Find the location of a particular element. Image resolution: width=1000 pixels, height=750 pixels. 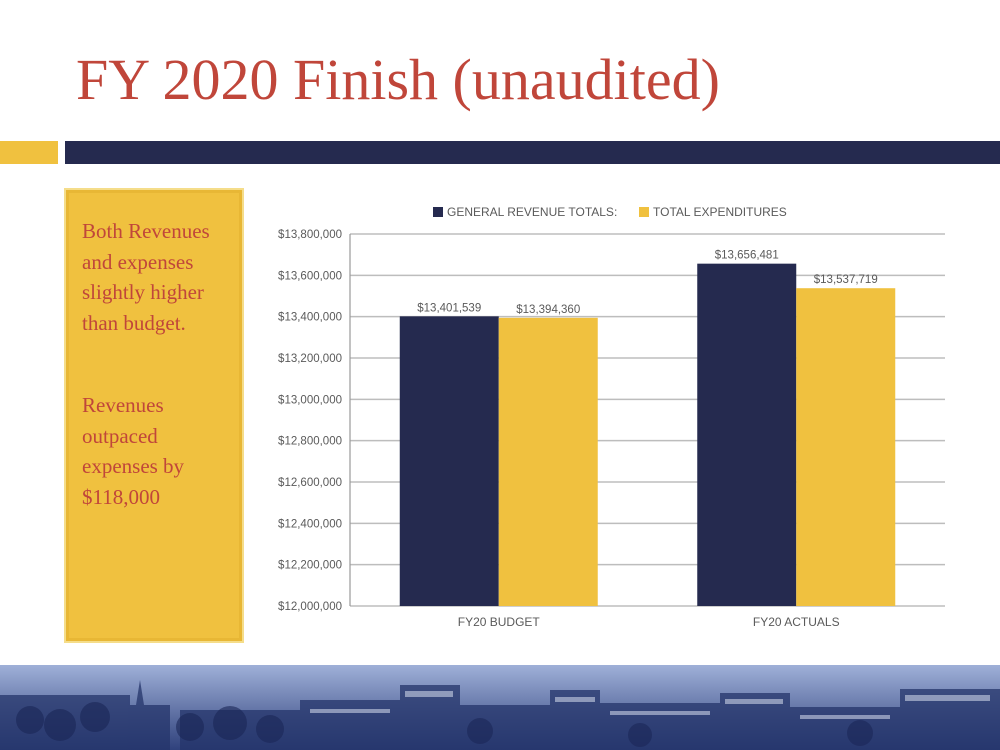

data-label: $13,394,360 is located at coordinates (548, 310).